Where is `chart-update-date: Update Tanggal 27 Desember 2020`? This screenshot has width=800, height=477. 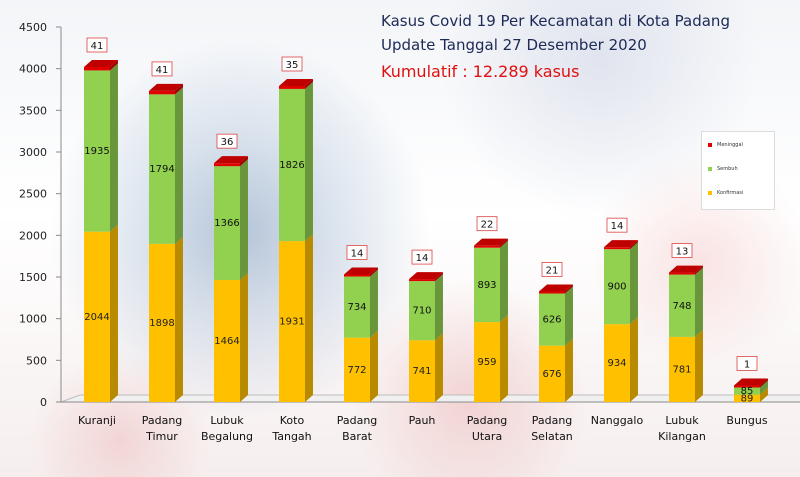
chart-update-date: Update Tanggal 27 Desember 2020 is located at coordinates (514, 45).